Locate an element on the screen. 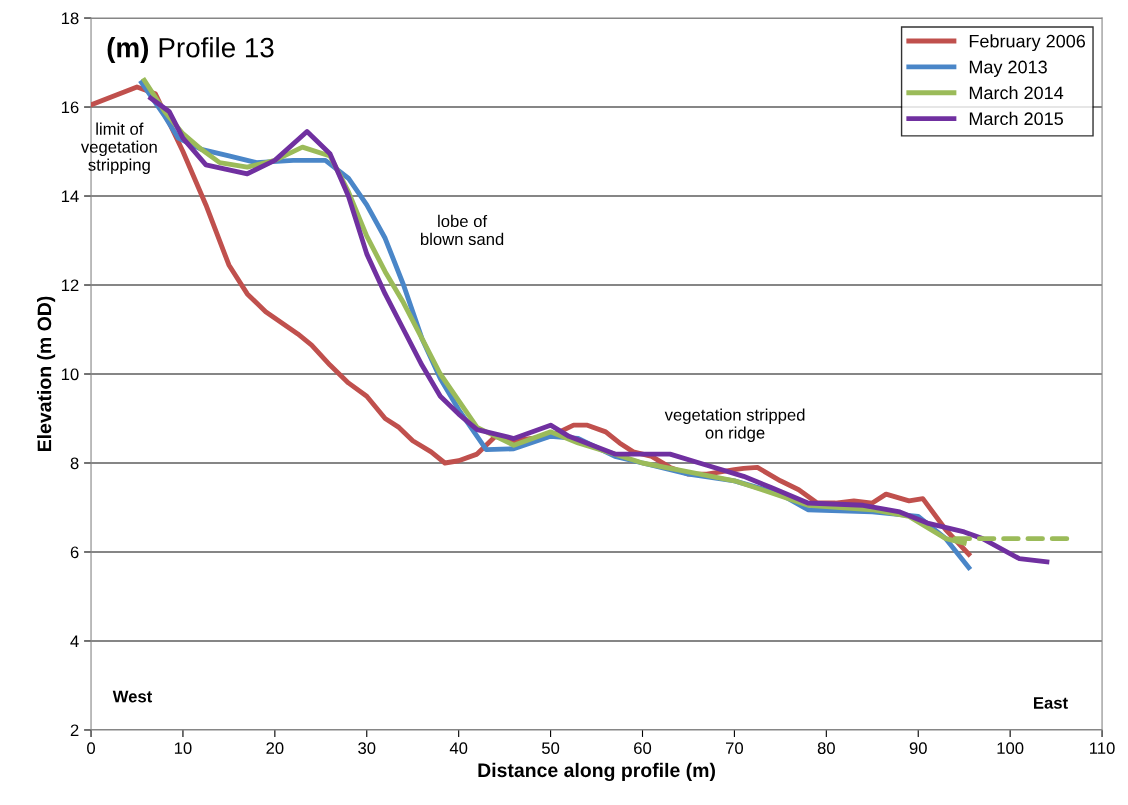 The height and width of the screenshot is (805, 1128). y-tick-label: 8 is located at coordinates (74, 463).